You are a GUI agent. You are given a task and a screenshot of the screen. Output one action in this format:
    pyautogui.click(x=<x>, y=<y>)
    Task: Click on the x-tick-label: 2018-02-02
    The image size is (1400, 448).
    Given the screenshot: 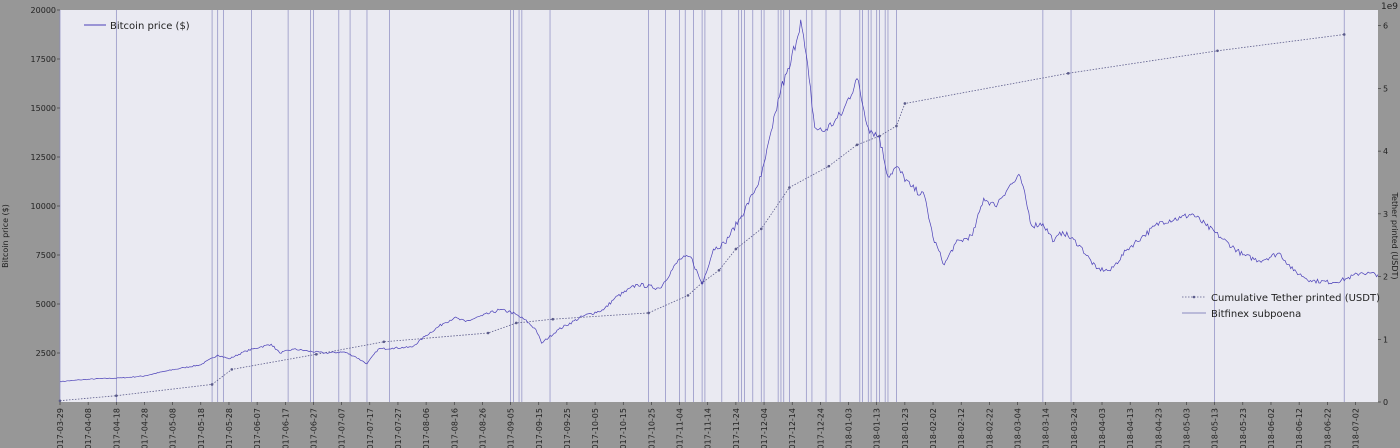 What is the action you would take?
    pyautogui.click(x=933, y=428)
    